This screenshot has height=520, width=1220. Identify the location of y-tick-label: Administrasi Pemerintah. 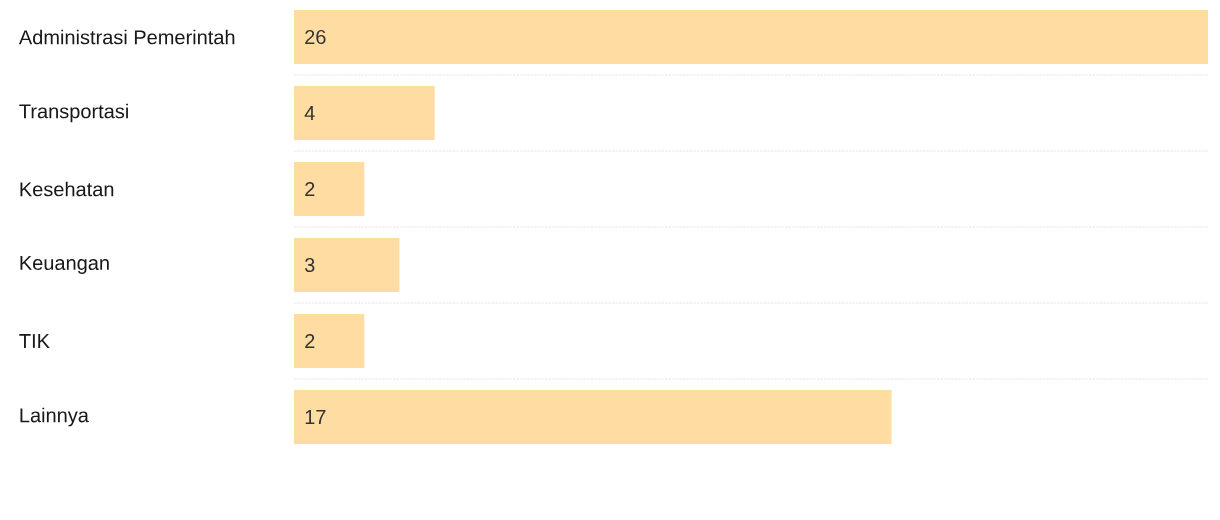
(126, 37).